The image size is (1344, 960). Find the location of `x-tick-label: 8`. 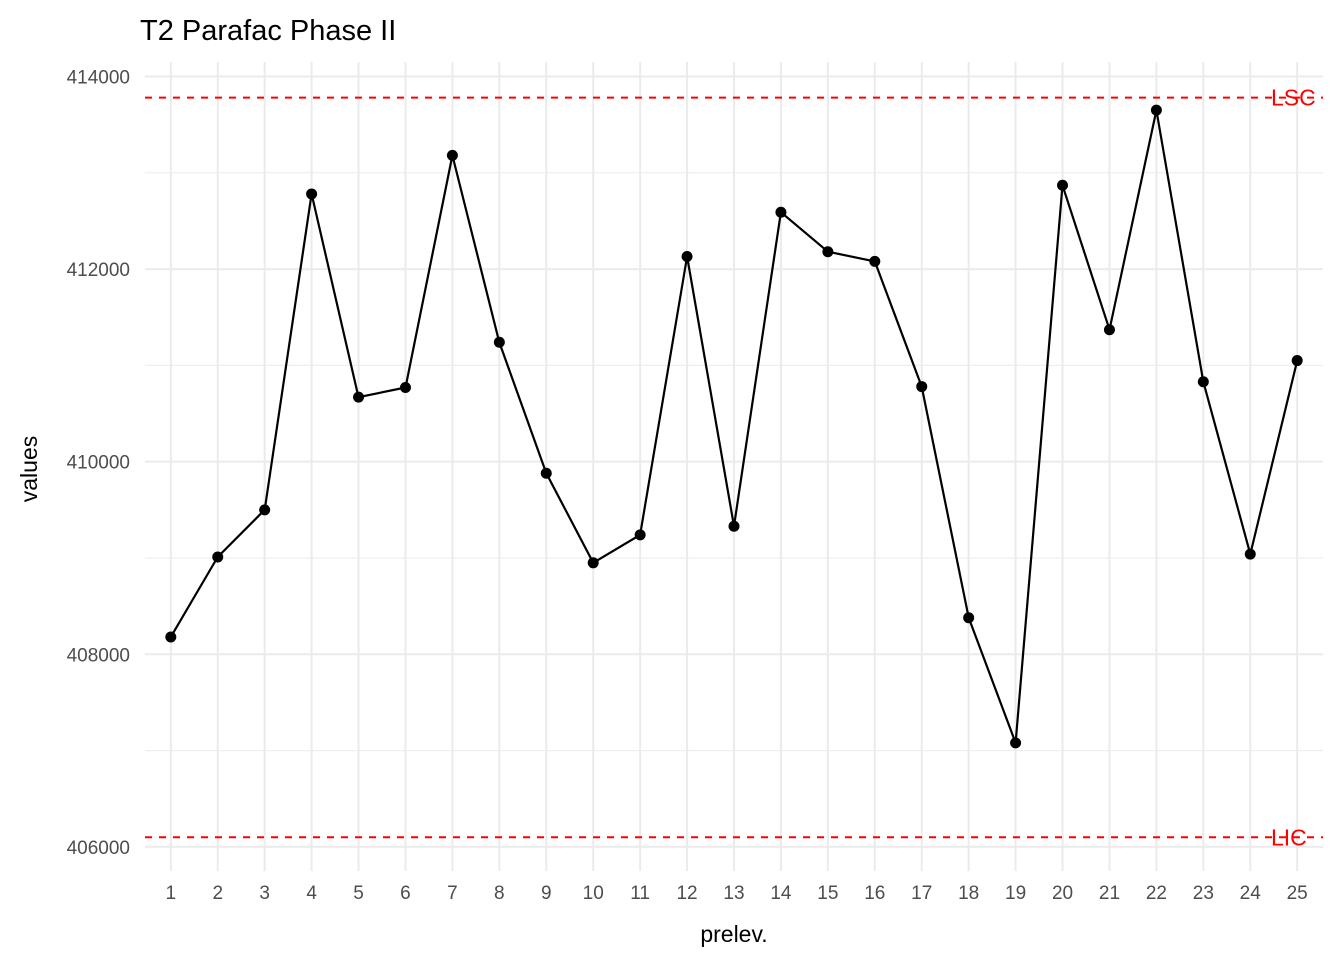

x-tick-label: 8 is located at coordinates (499, 893).